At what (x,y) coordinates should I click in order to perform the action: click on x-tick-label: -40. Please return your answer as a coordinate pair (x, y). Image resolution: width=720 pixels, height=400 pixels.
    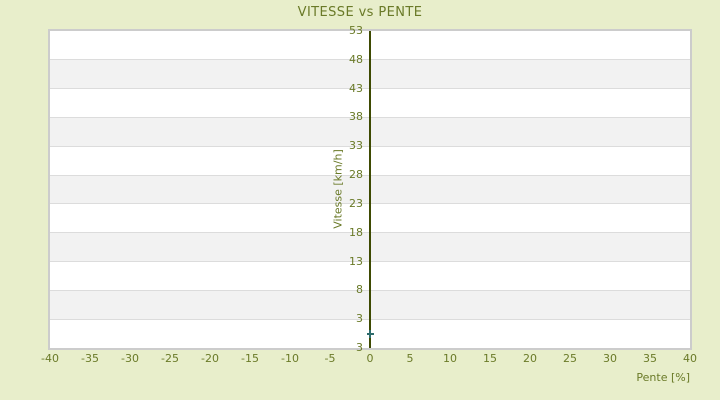
    Looking at the image, I should click on (50, 358).